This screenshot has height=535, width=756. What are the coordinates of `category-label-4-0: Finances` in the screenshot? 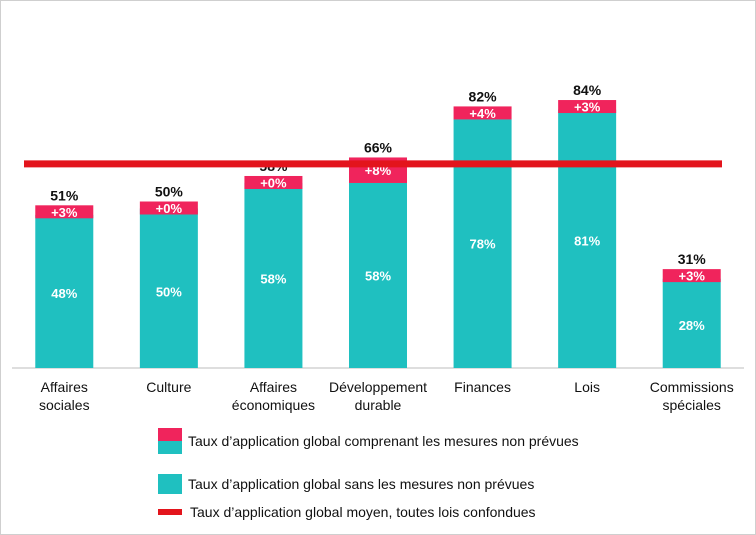 It's located at (482, 387).